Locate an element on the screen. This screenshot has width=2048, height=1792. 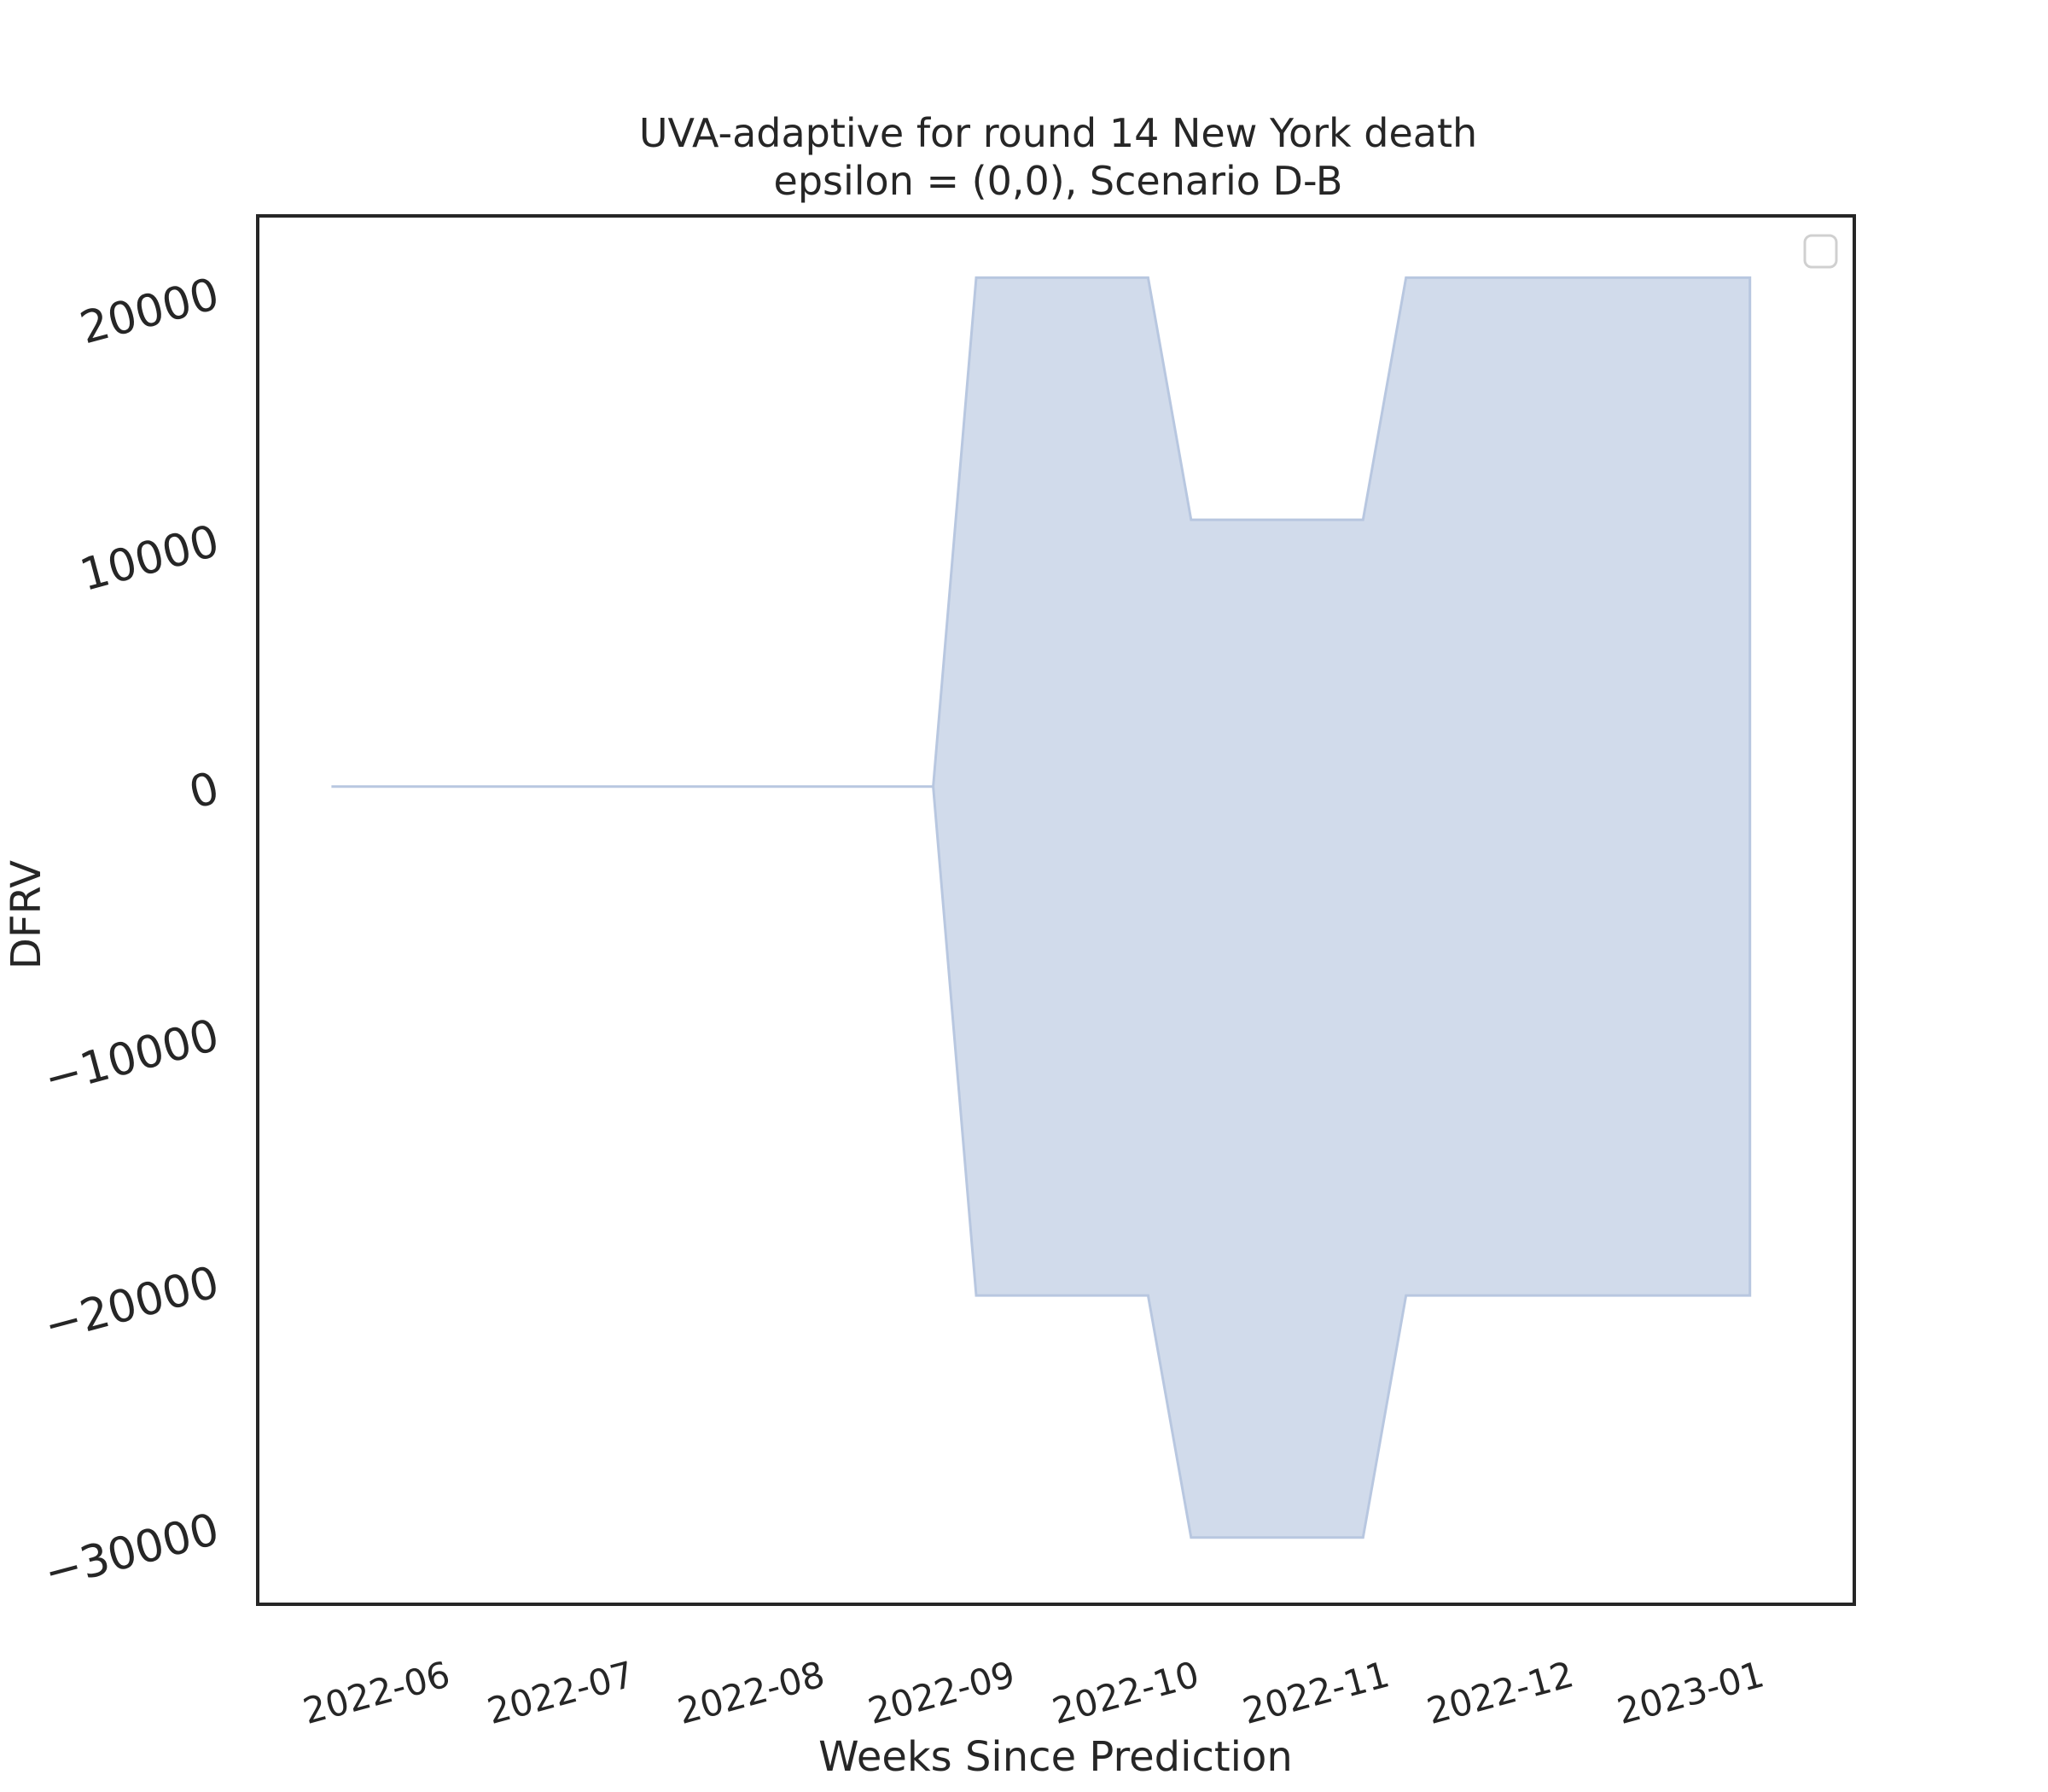
x-tick-label: 2022-07 is located at coordinates (560, 1692).